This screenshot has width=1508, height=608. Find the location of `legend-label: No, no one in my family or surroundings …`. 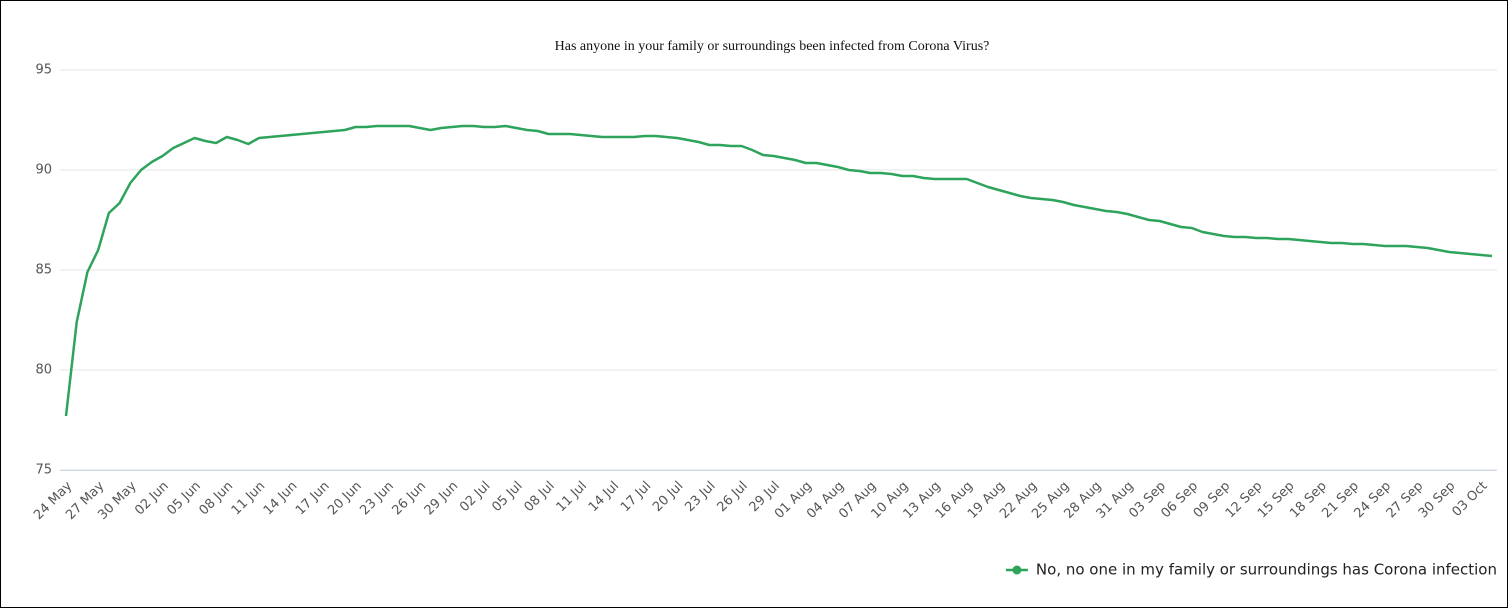

legend-label: No, no one in my family or surroundings … is located at coordinates (1266, 570).